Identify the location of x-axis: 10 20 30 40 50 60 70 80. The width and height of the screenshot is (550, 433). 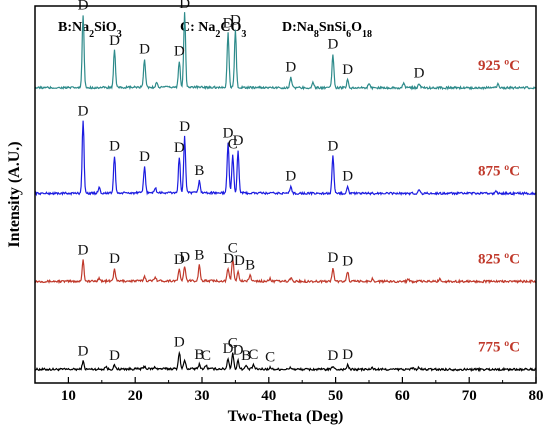
(289, 390).